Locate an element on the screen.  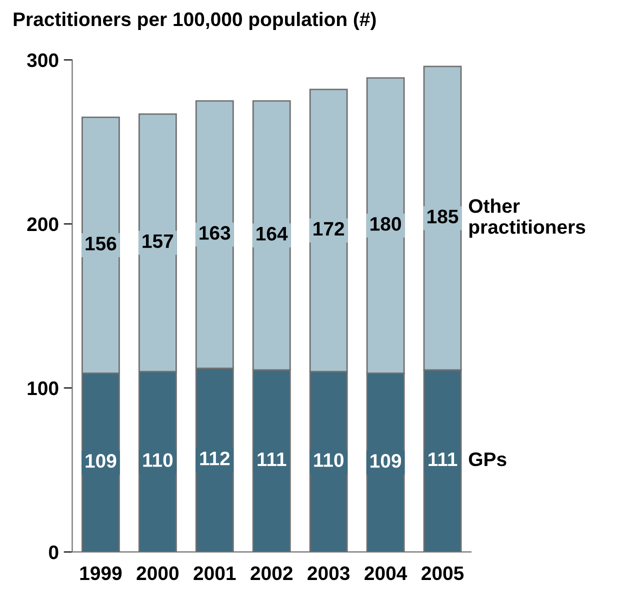
x-tick-label: 1999 is located at coordinates (101, 573).